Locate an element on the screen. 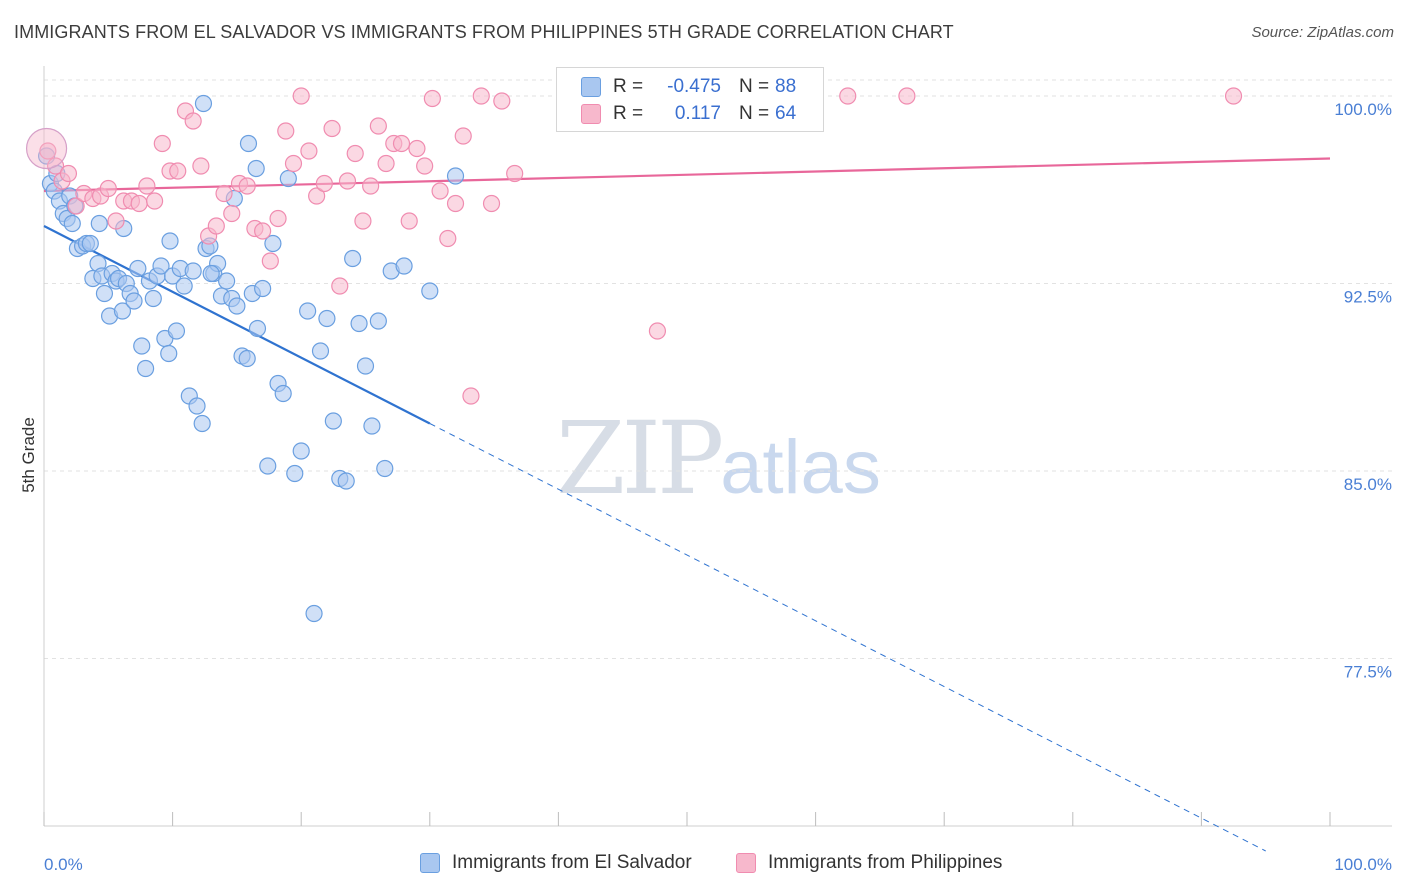 This screenshot has width=1406, height=892. y-tick-label: 85.0% is located at coordinates (1368, 484).